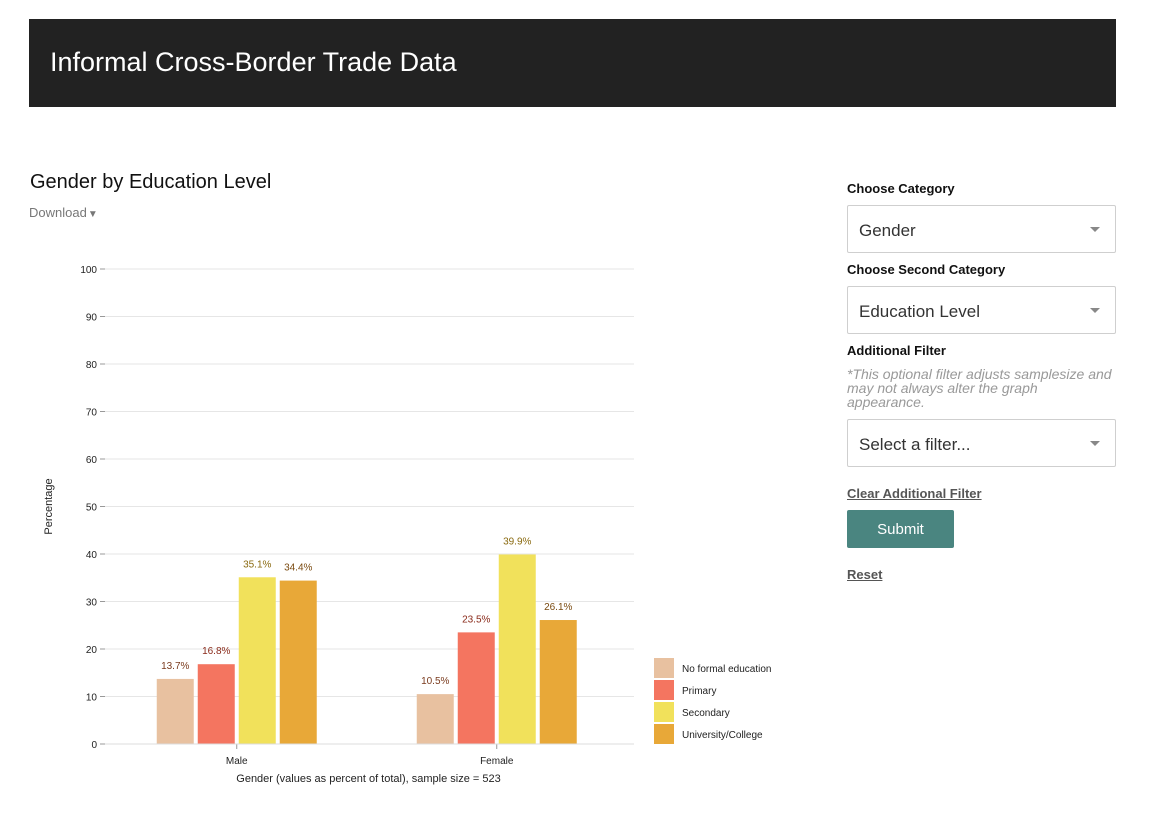 This screenshot has width=1167, height=819. I want to click on second-category-select: Education Level, so click(981, 310).